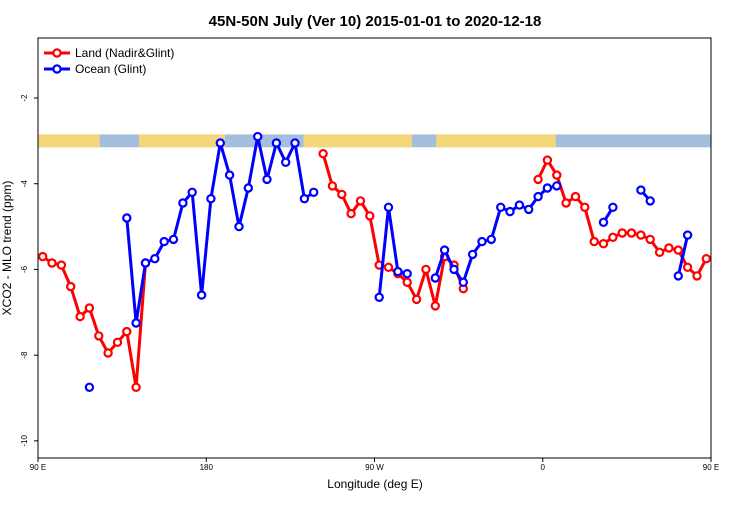 This screenshot has width=750, height=505. Describe the element at coordinates (24, 98) in the screenshot. I see `y-tick-label: -2` at that location.